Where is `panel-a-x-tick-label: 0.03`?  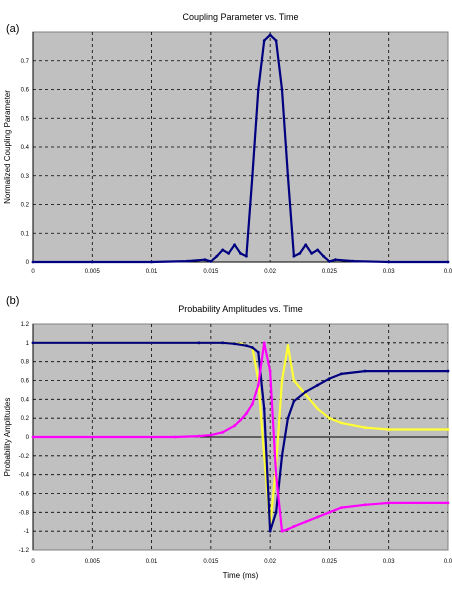 panel-a-x-tick-label: 0.03 is located at coordinates (389, 272).